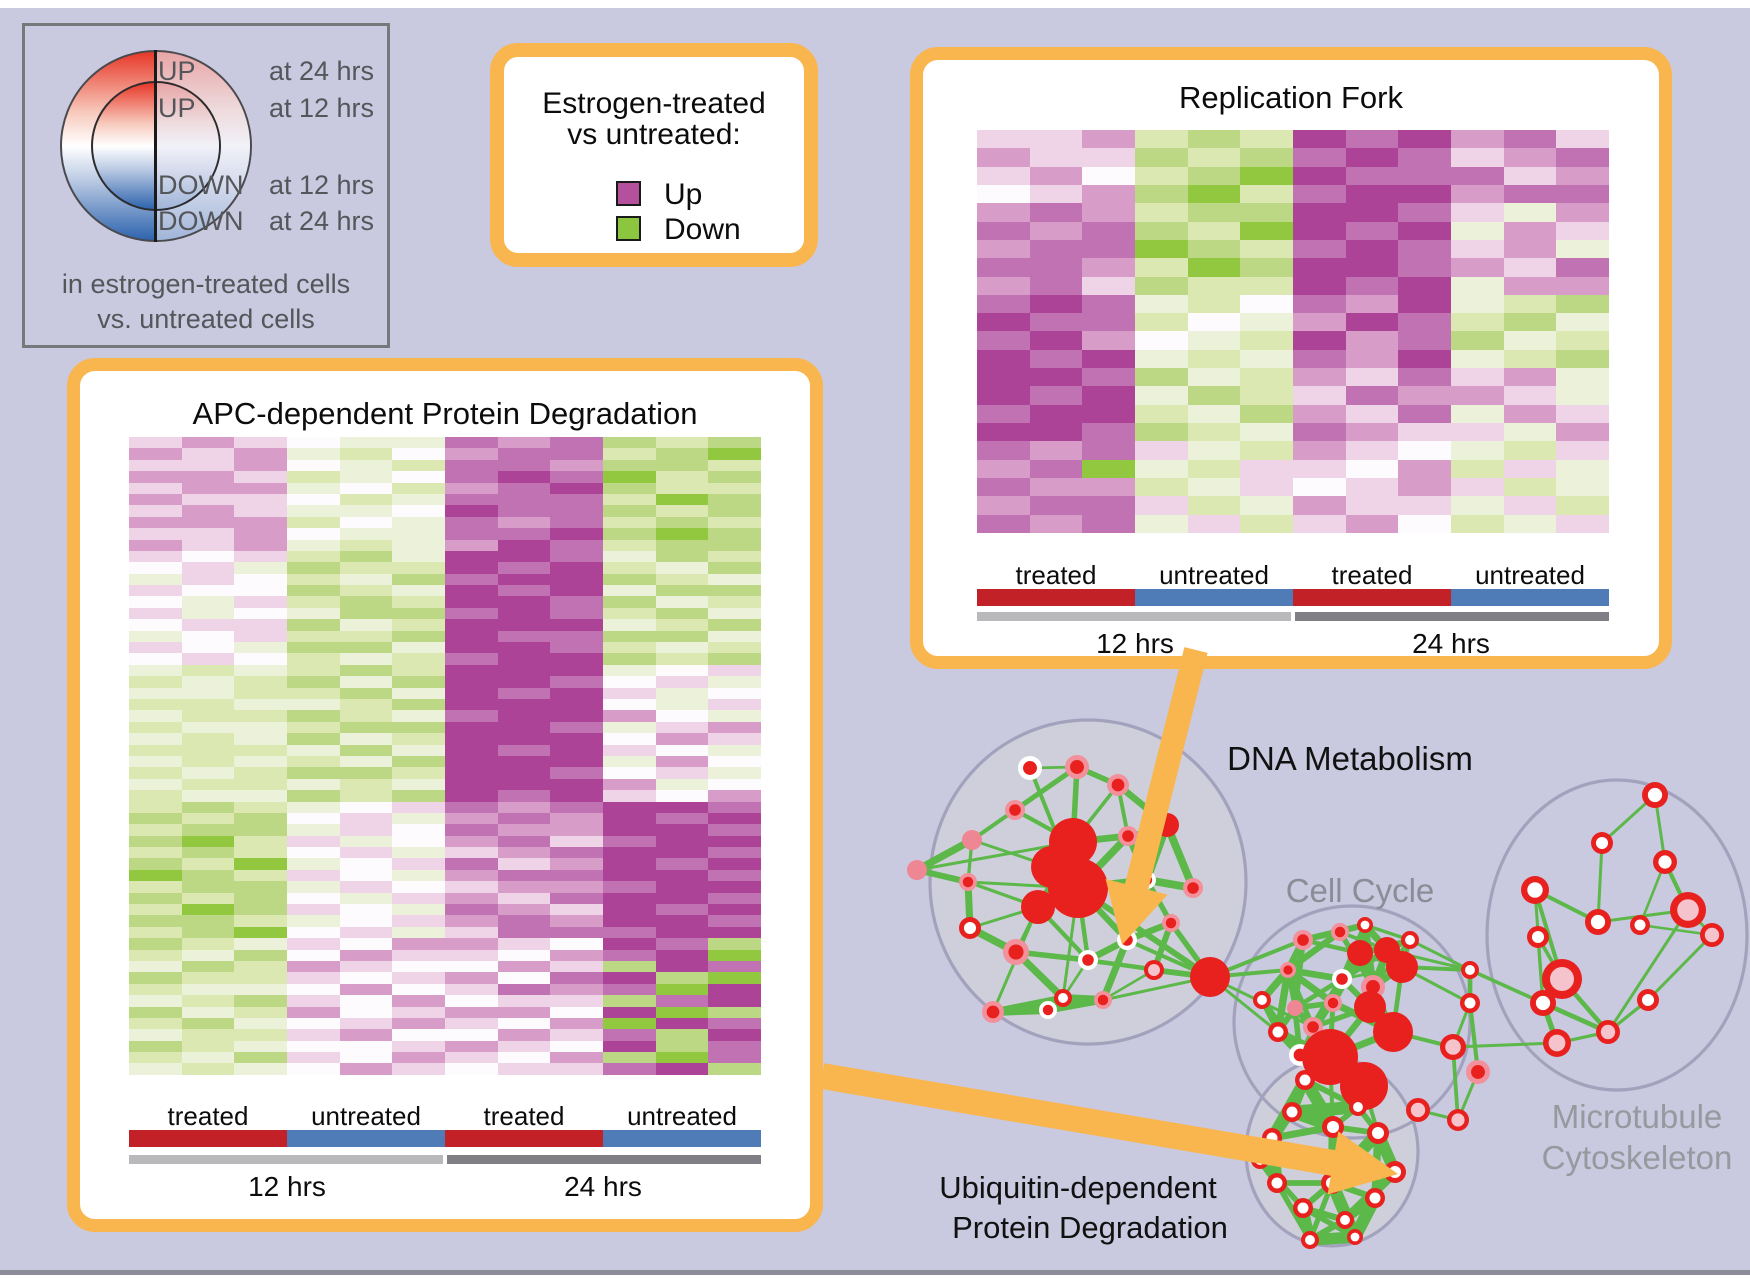 The width and height of the screenshot is (1750, 1279). Describe the element at coordinates (1310, 986) in the screenshot. I see `network-edge` at that location.